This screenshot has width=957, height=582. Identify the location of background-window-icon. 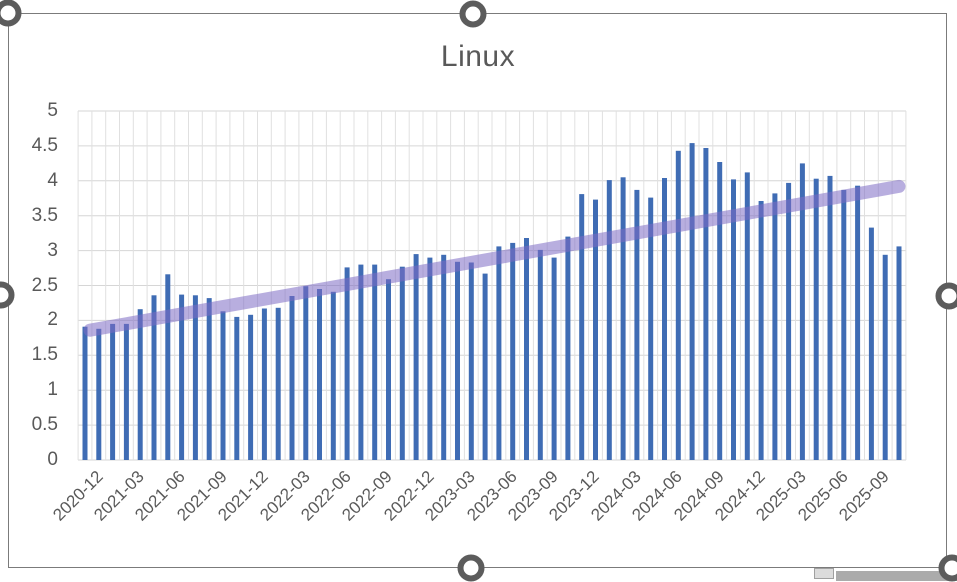
(824, 573).